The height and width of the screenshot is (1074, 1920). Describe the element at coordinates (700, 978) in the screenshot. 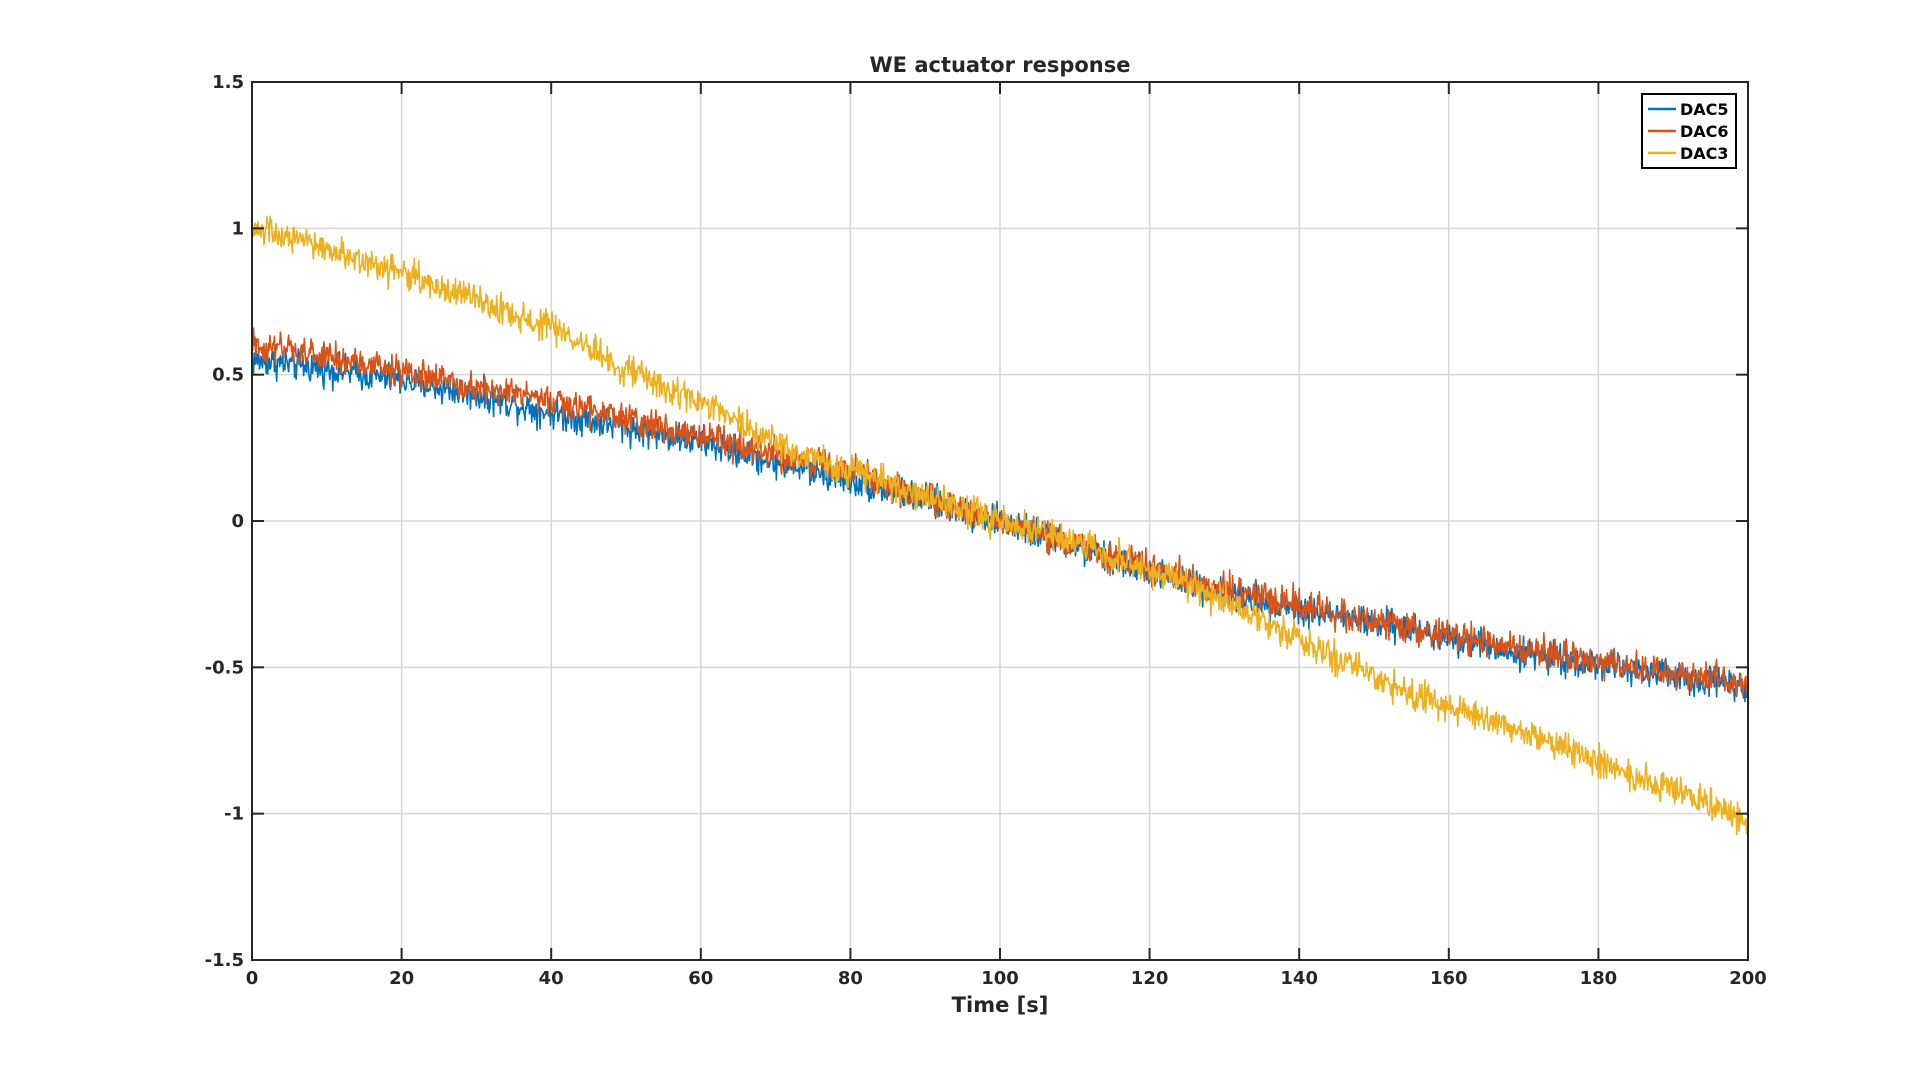

I see `x-tick-label: 60` at that location.